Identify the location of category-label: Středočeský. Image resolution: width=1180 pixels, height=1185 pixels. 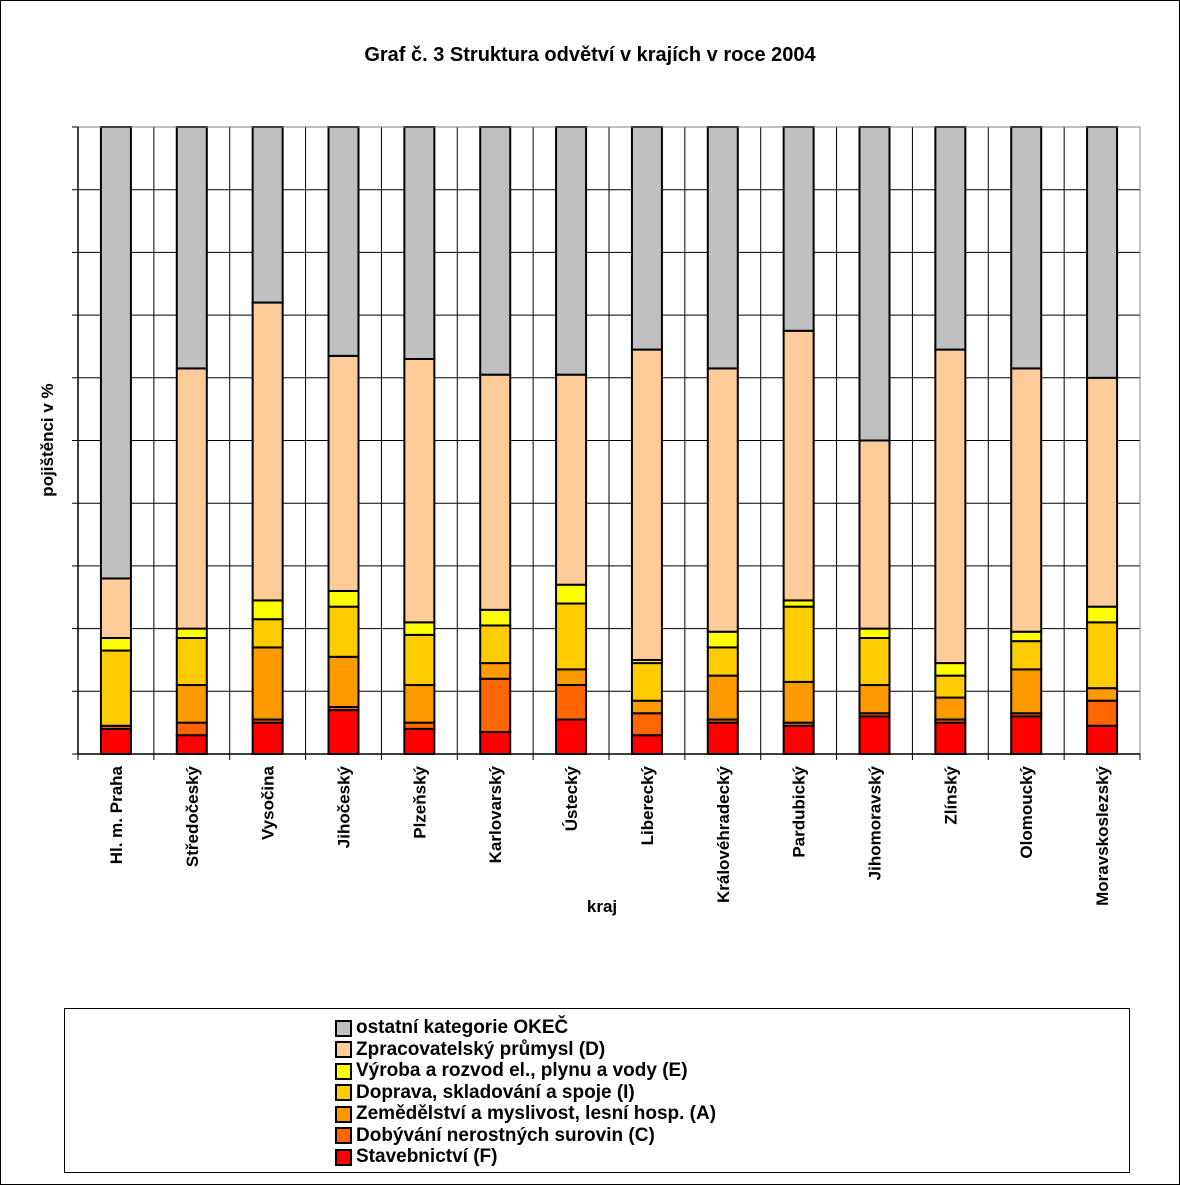
(192, 816).